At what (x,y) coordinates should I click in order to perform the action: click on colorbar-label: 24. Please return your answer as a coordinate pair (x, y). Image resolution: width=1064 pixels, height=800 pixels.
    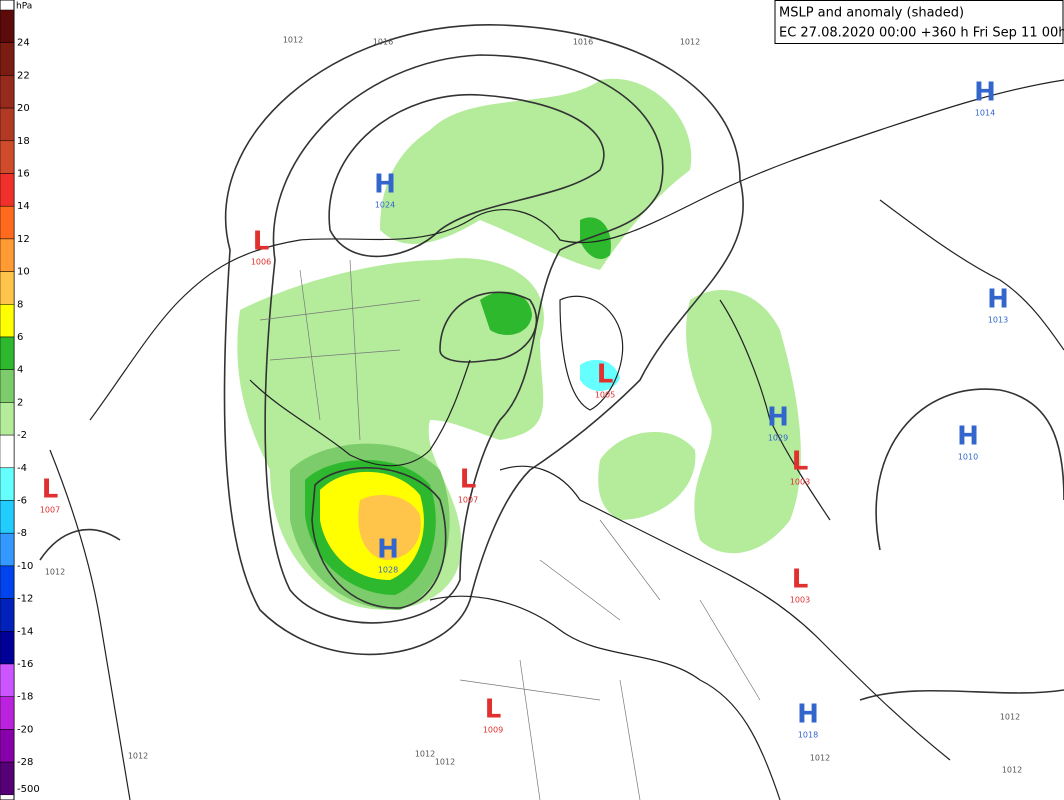
    Looking at the image, I should click on (23, 43).